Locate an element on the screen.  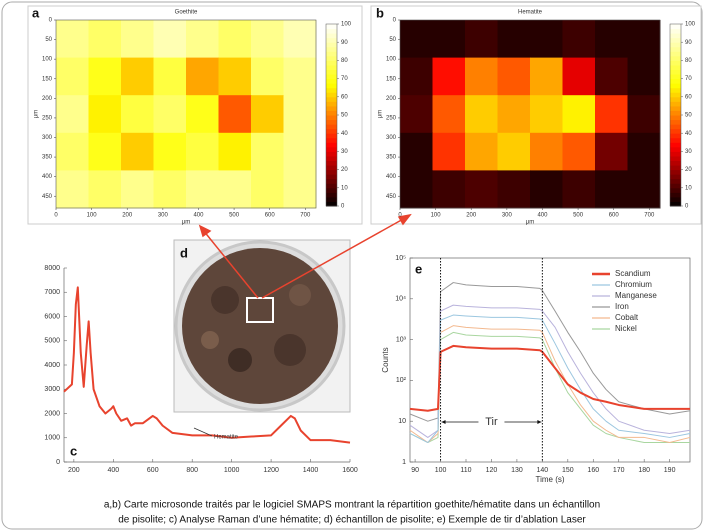
x-tick-label: 600 is located at coordinates (270, 216).